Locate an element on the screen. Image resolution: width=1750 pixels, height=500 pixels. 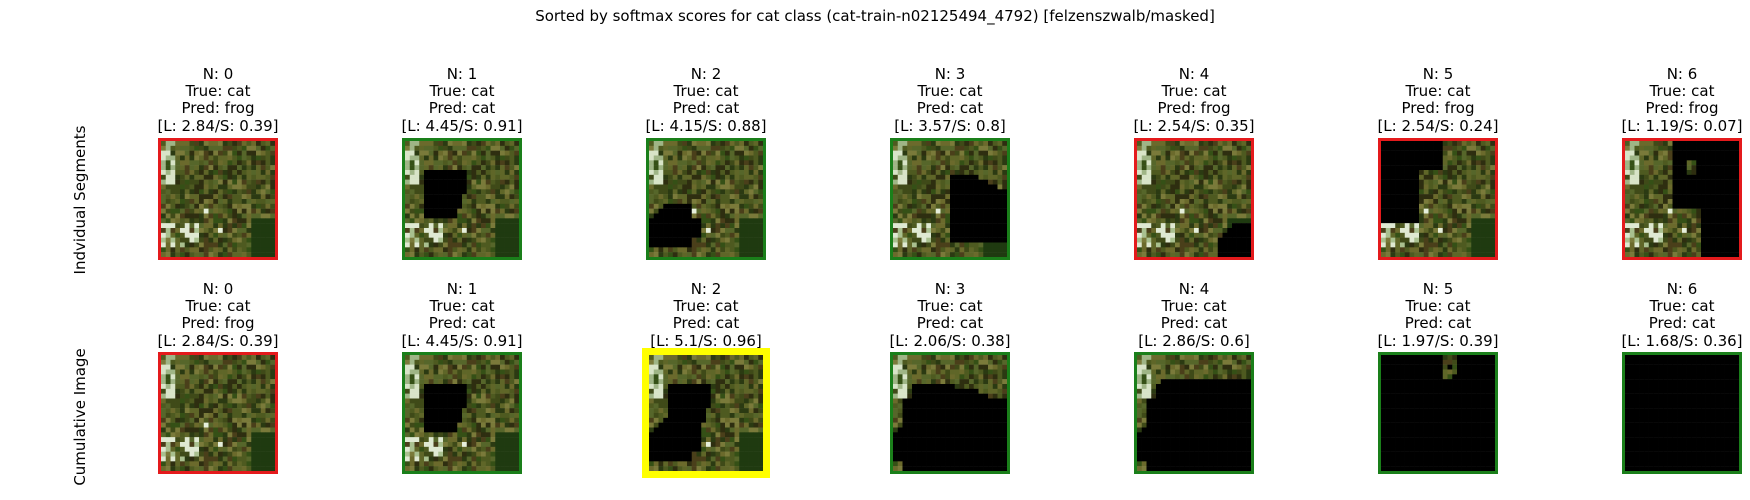
score-label: [L: 2.54/S: 0.24] is located at coordinates (1438, 125).